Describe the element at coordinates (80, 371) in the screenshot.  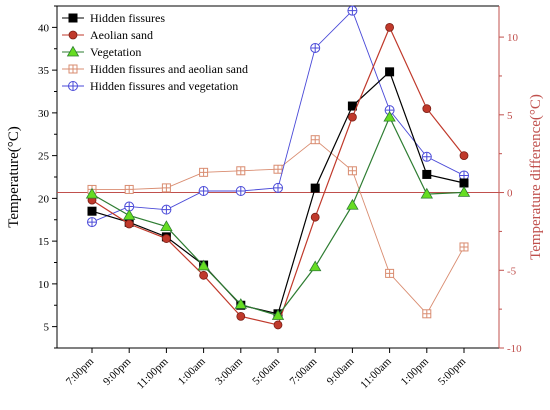
I see `x-tick-label: 7:00pm` at that location.